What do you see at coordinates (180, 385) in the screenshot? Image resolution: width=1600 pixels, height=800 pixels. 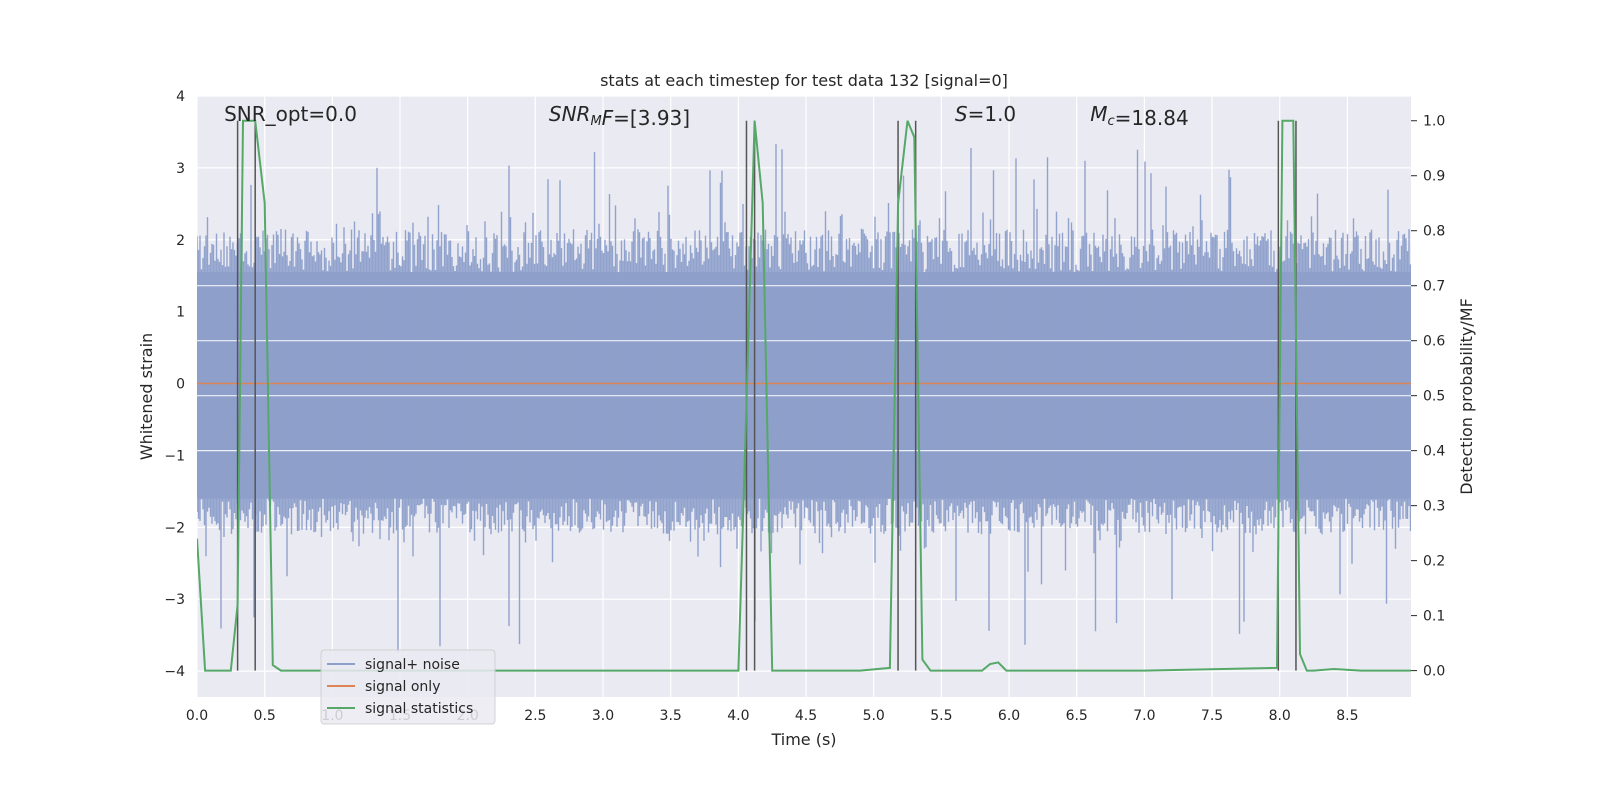 I see `y-left-tick-label: 0` at bounding box center [180, 385].